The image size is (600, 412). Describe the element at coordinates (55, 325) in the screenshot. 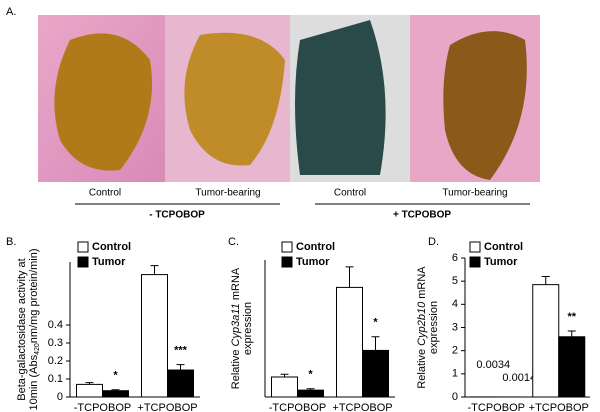

I see `y-tick-label: 0.4` at that location.